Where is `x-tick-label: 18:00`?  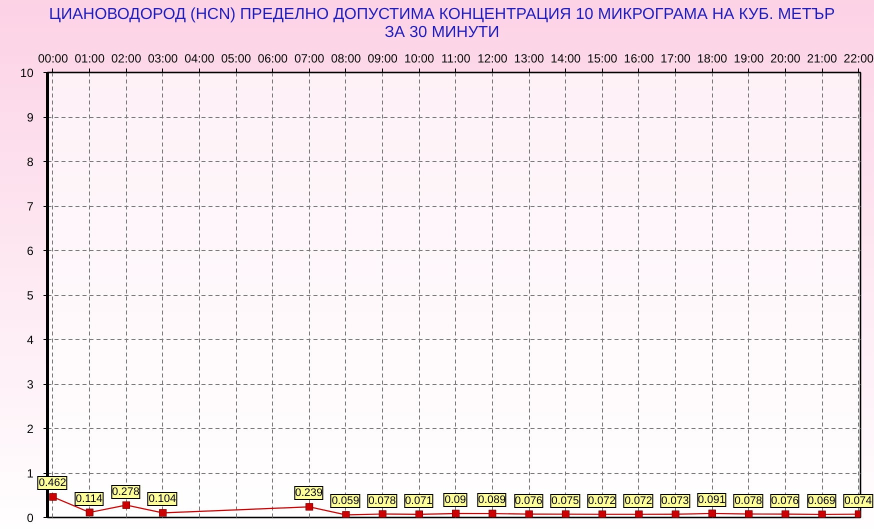
x-tick-label: 18:00 is located at coordinates (712, 59).